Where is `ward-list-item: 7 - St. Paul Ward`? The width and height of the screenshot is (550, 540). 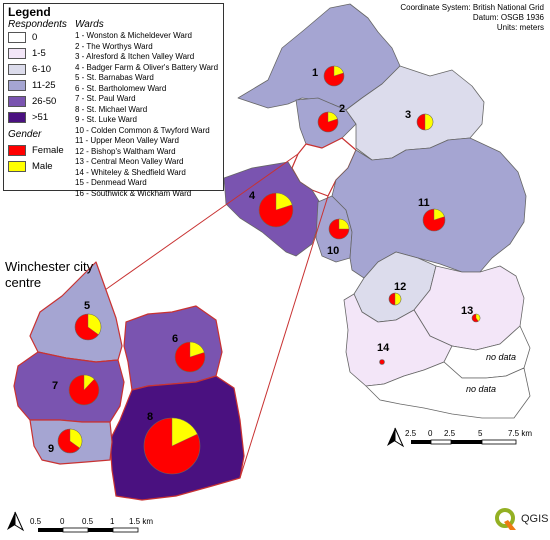
ward-list-item: 7 - St. Paul Ward is located at coordinates (105, 98).